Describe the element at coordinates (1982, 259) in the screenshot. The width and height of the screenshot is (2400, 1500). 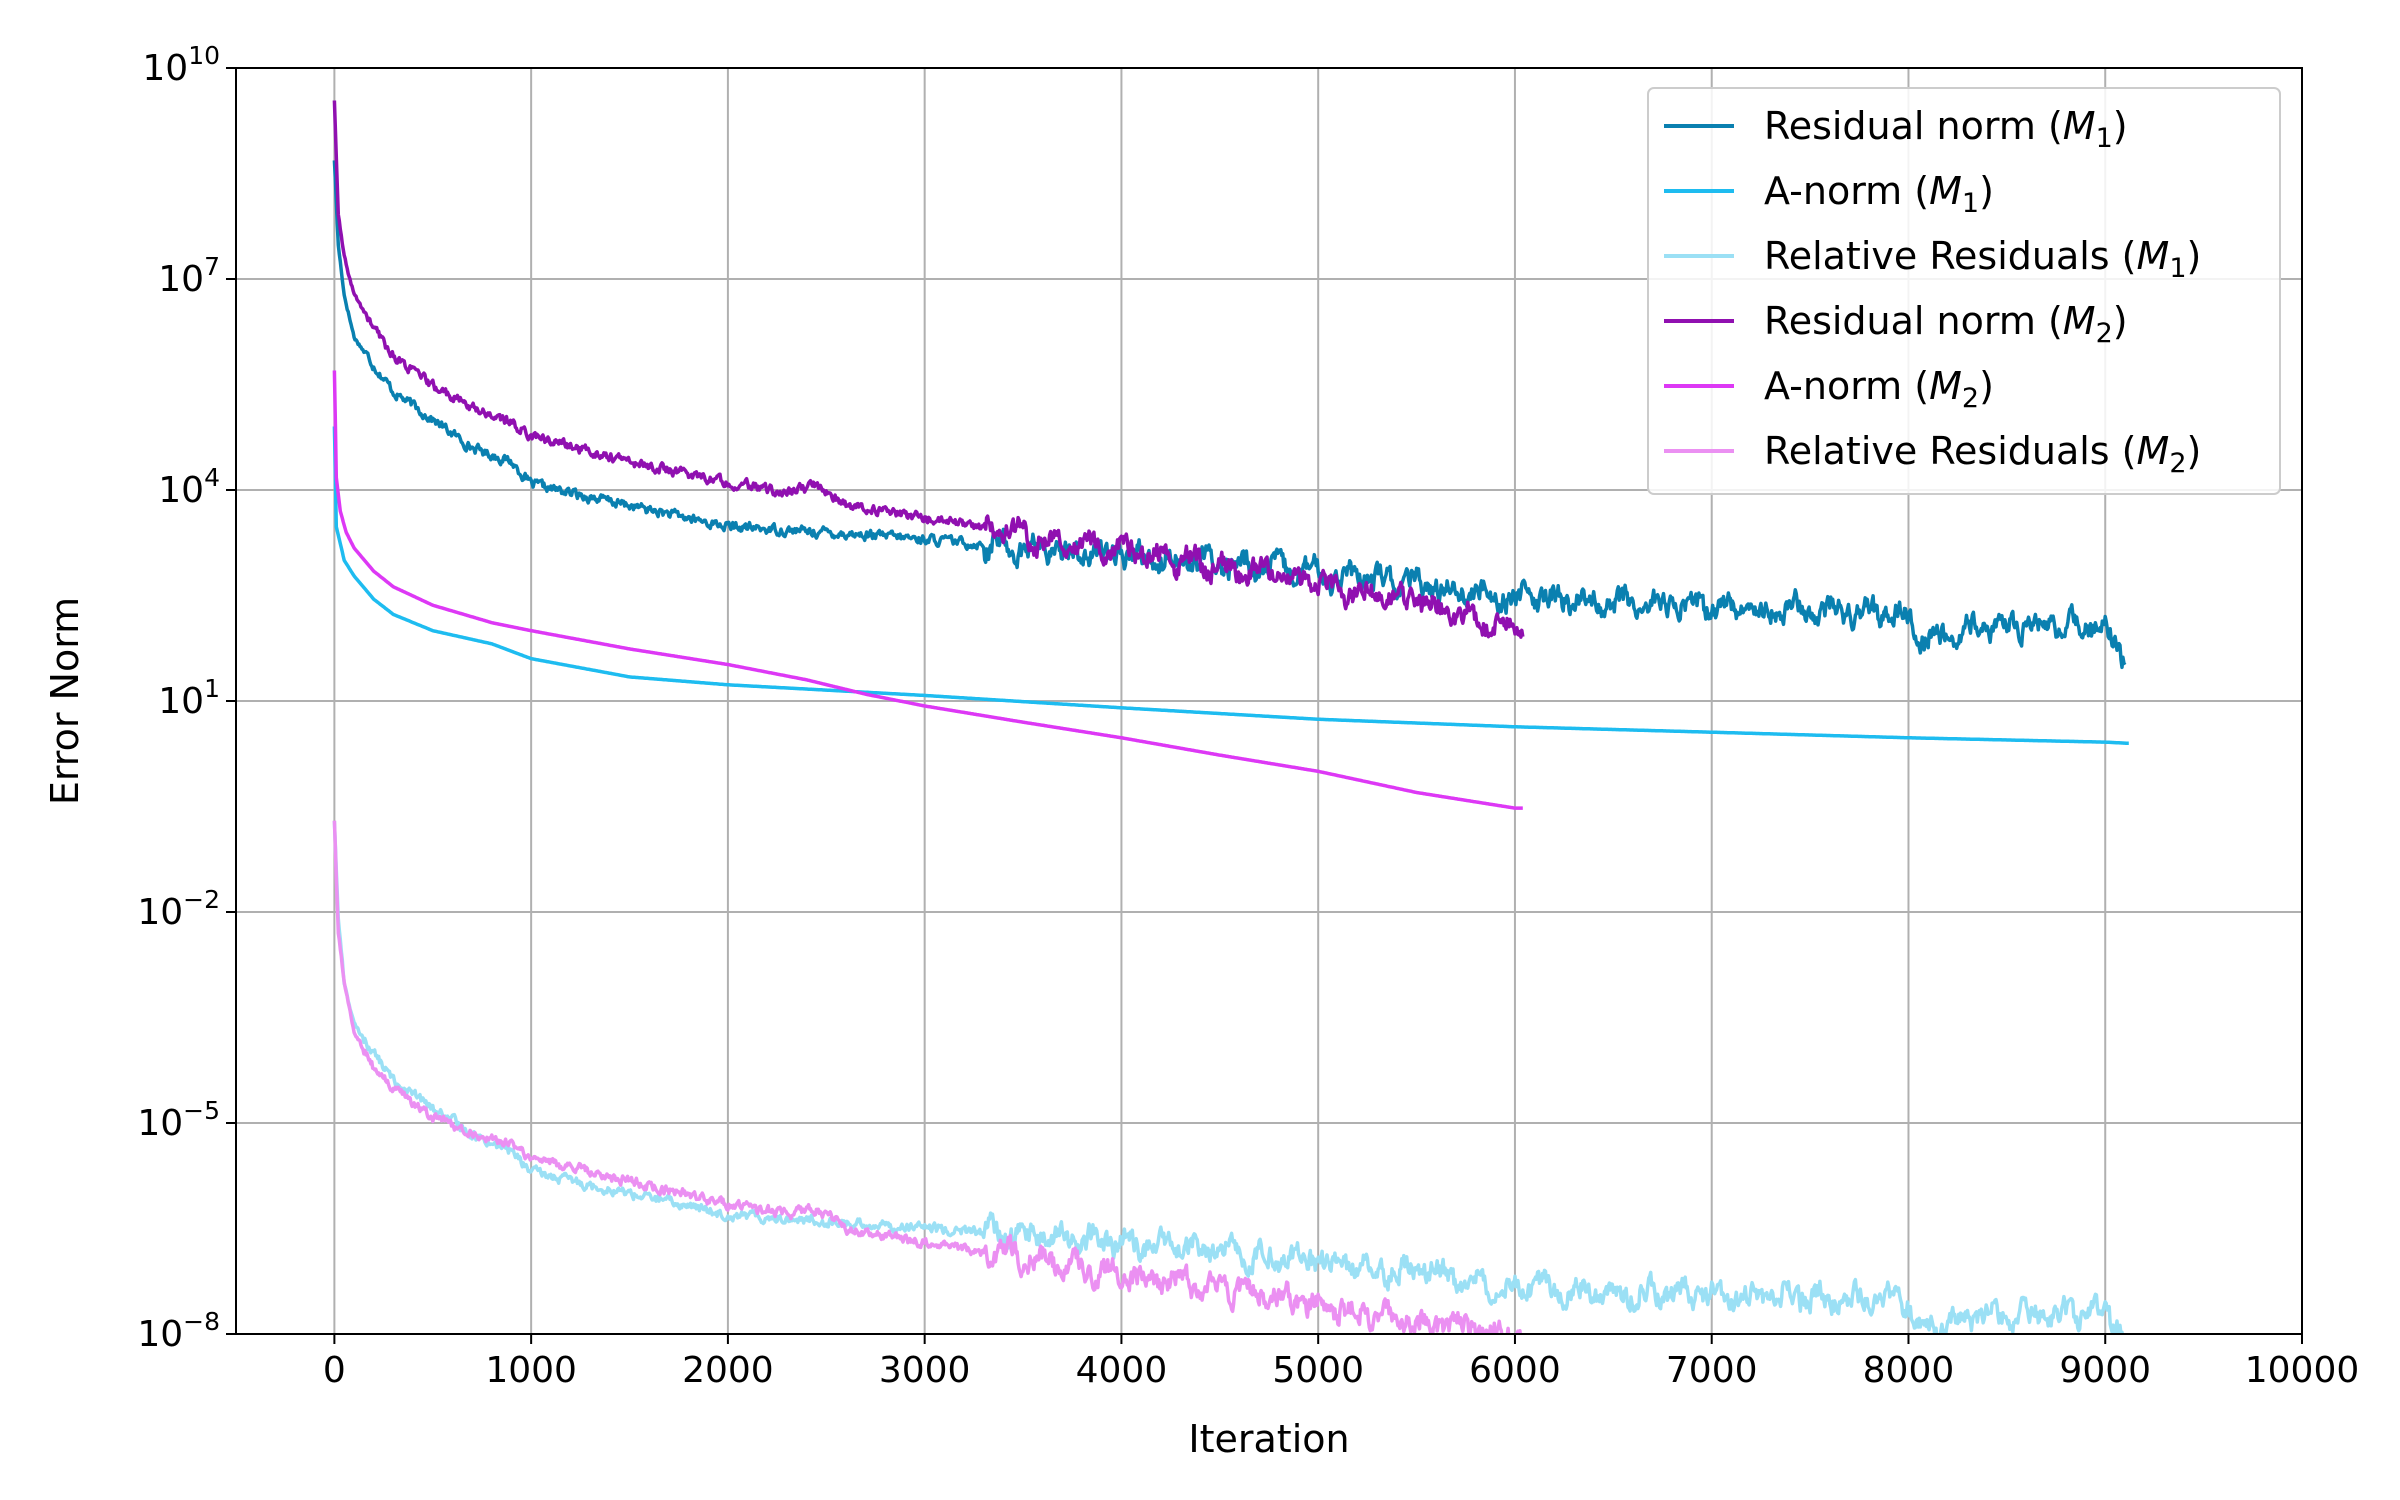
I see `legend-label-relative-residuals-m1: Relative Residuals (M1)` at that location.